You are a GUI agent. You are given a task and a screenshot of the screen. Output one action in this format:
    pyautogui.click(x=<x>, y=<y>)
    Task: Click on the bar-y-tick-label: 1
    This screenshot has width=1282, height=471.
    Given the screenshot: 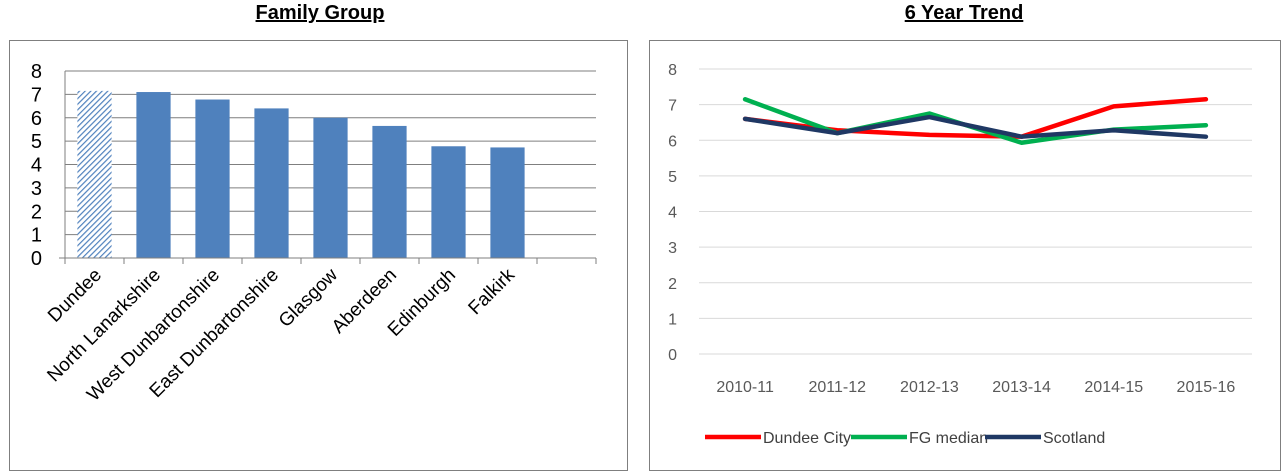 What is the action you would take?
    pyautogui.click(x=36, y=236)
    